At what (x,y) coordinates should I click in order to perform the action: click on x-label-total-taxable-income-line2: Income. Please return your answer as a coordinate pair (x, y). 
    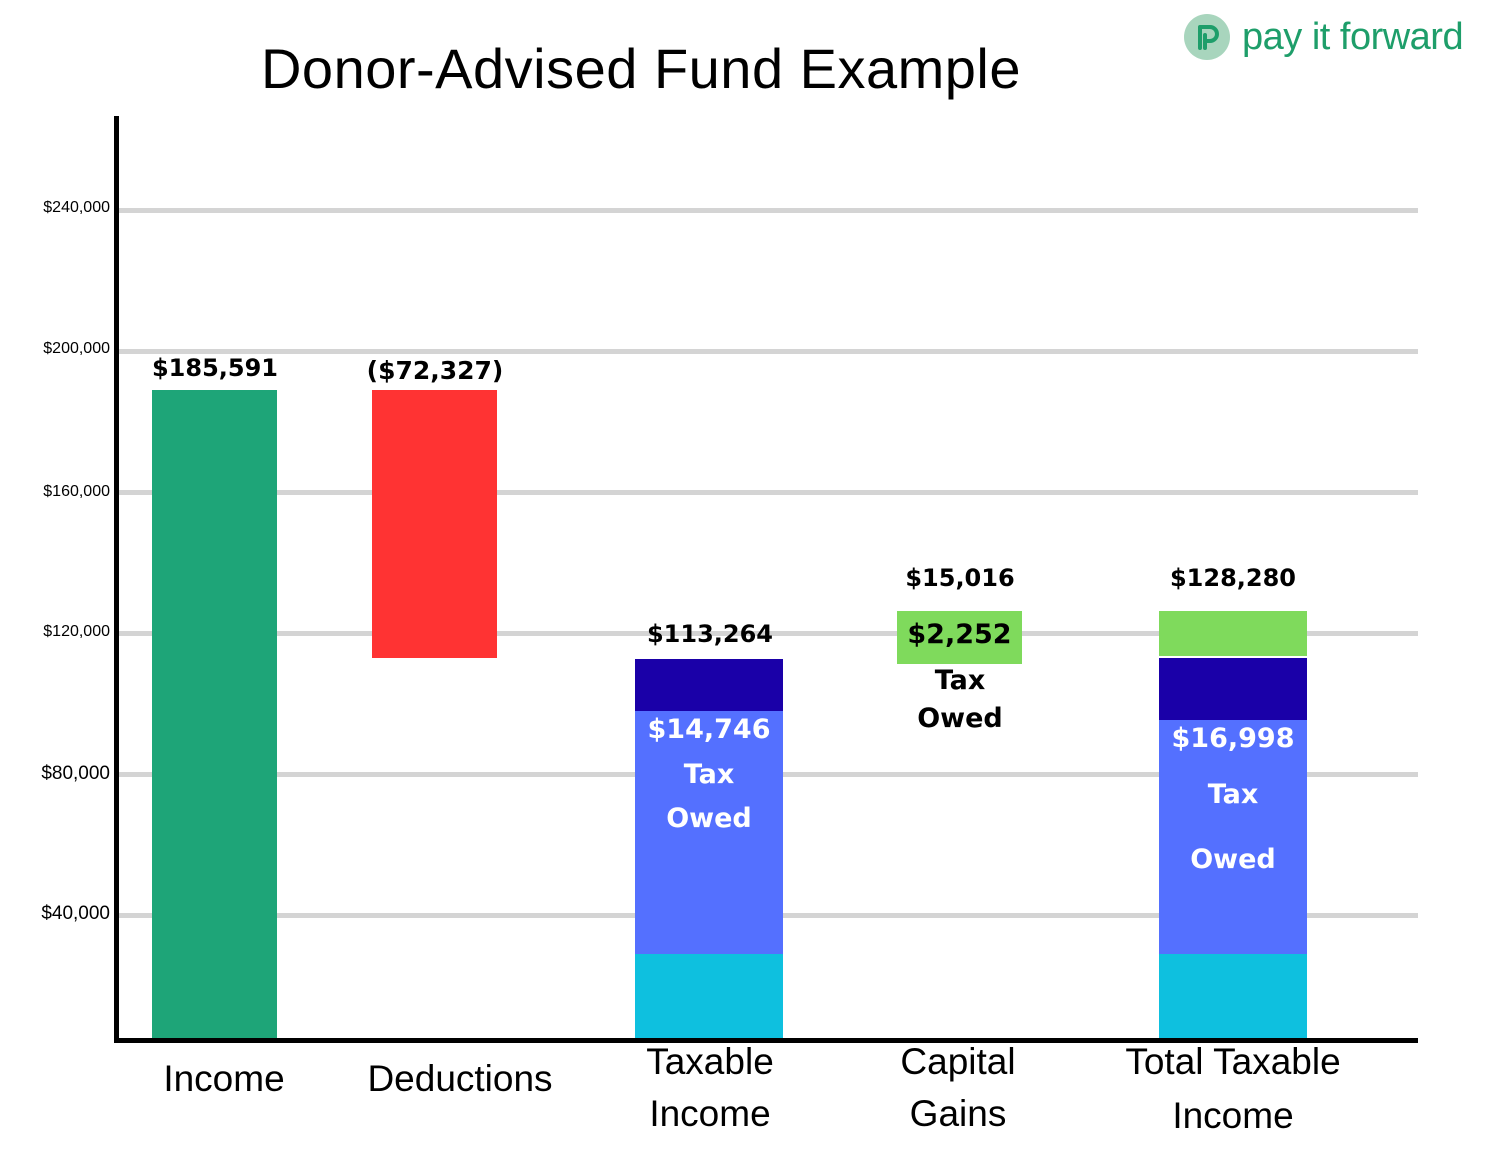
    Looking at the image, I should click on (1233, 1115).